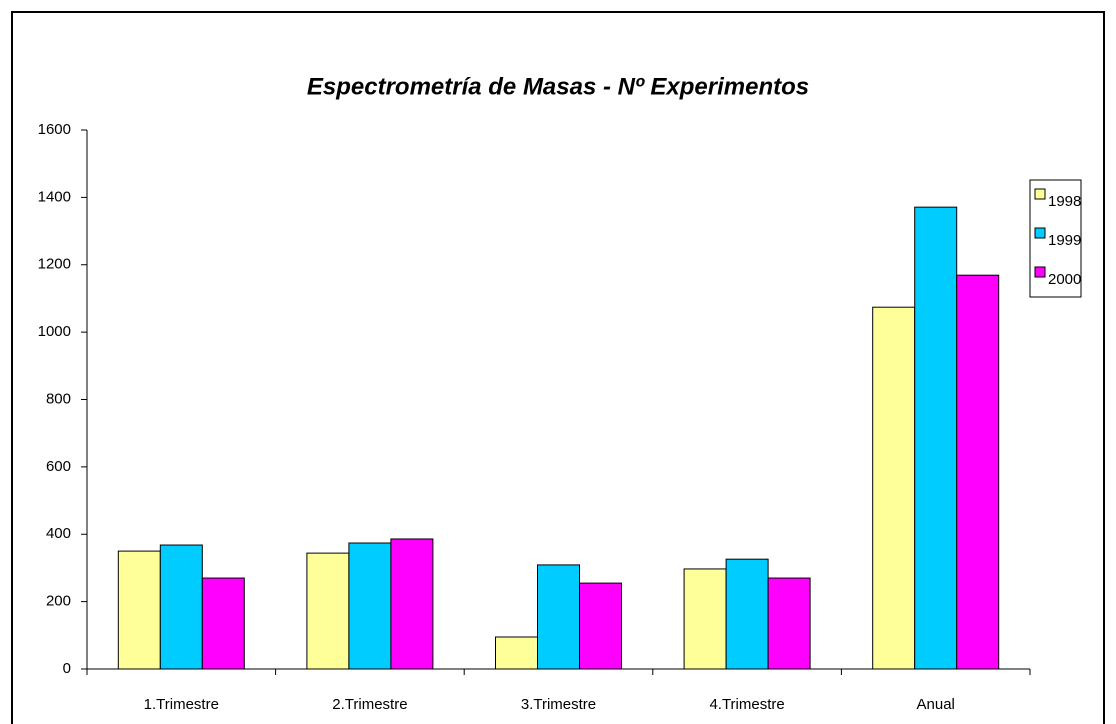  What do you see at coordinates (58, 466) in the screenshot?
I see `y-tick-label: 600` at bounding box center [58, 466].